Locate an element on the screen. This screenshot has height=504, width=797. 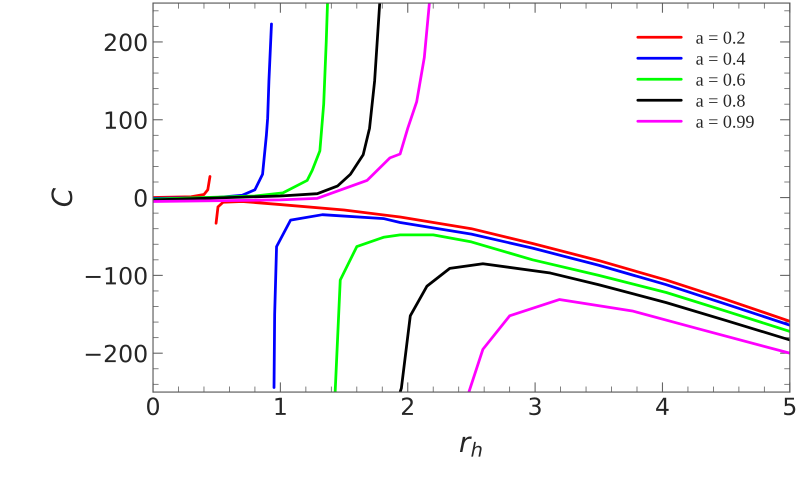
x-tick-label: 1 is located at coordinates (280, 406).